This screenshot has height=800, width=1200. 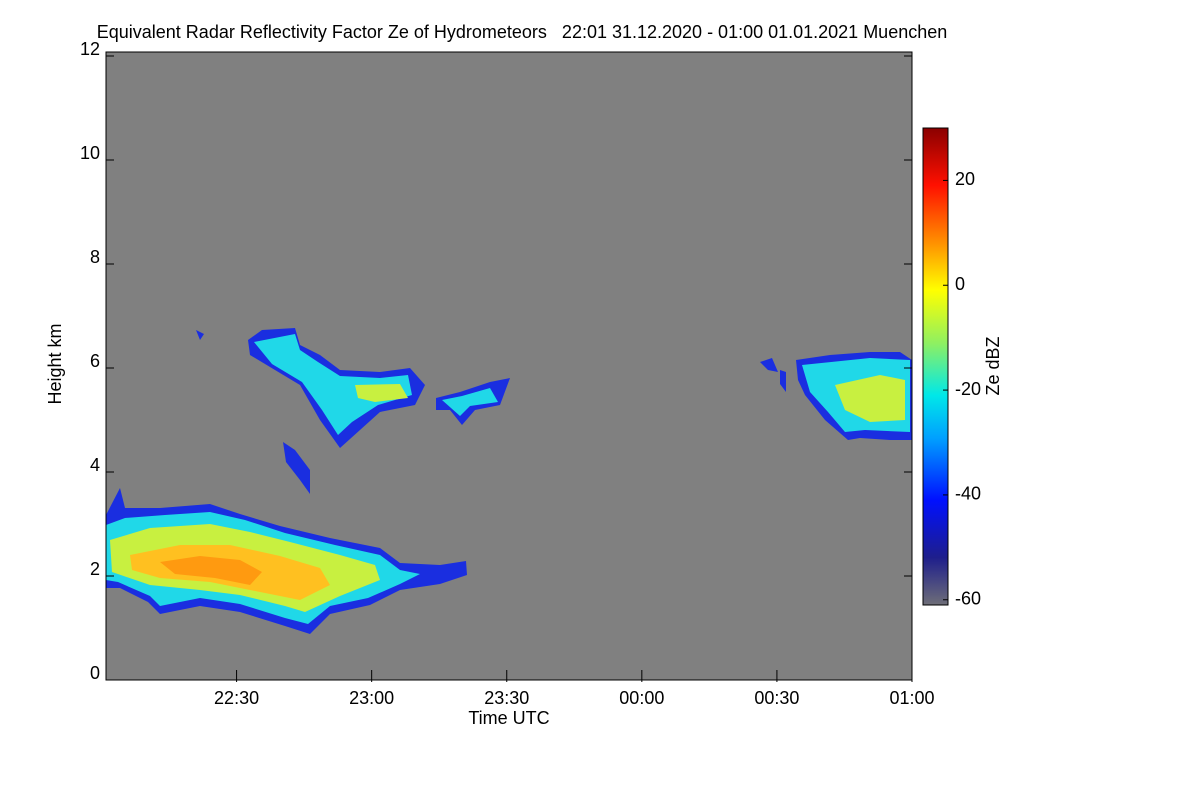 I want to click on y-tick-label: 8, so click(x=95, y=257).